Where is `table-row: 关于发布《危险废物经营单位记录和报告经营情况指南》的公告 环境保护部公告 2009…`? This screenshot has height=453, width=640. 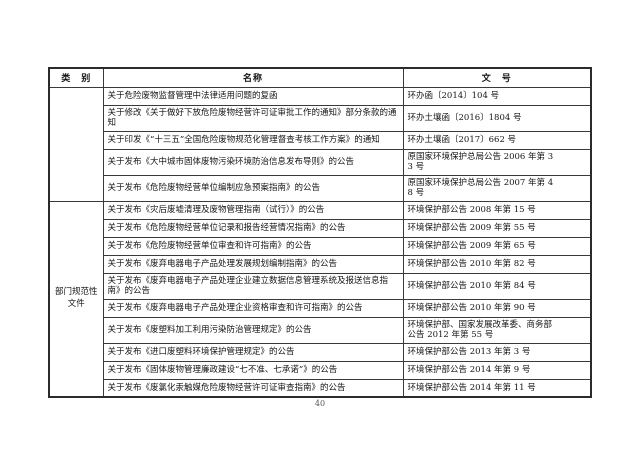 table-row: 关于发布《危险废物经营单位记录和报告经营情况指南》的公告 环境保护部公告 2009… is located at coordinates (320, 228).